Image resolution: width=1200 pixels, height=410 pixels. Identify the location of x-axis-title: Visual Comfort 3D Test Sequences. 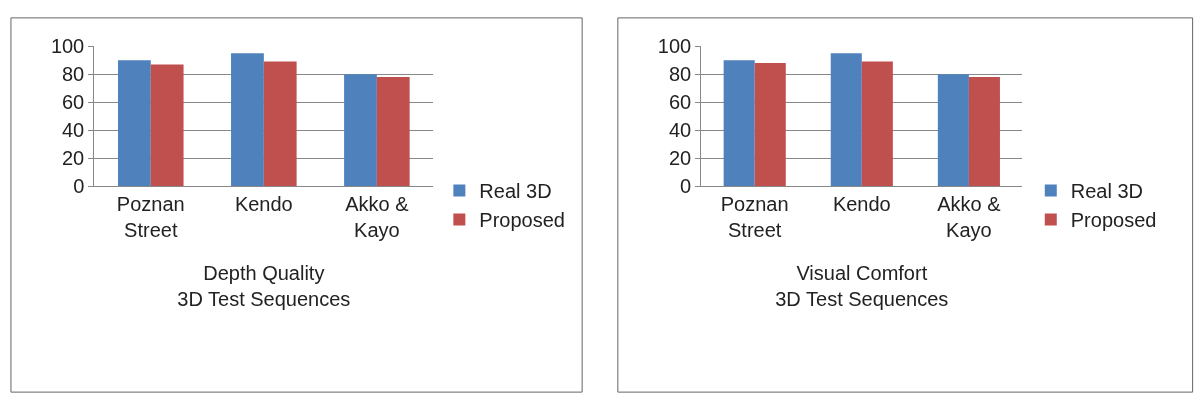
(862, 285).